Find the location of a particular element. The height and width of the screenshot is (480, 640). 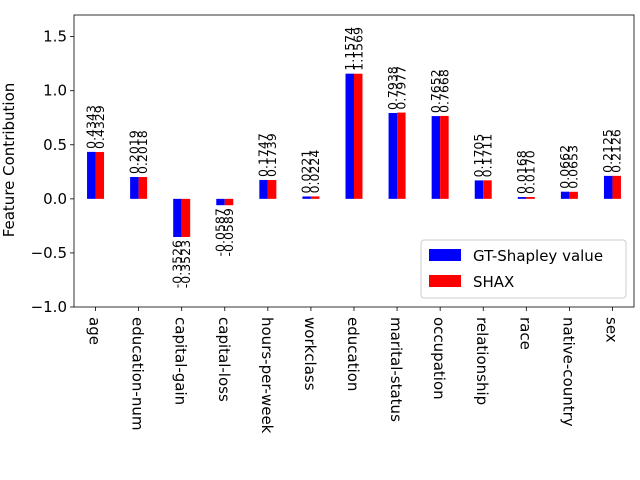

y-tick-label: 1.0 is located at coordinates (55, 91).